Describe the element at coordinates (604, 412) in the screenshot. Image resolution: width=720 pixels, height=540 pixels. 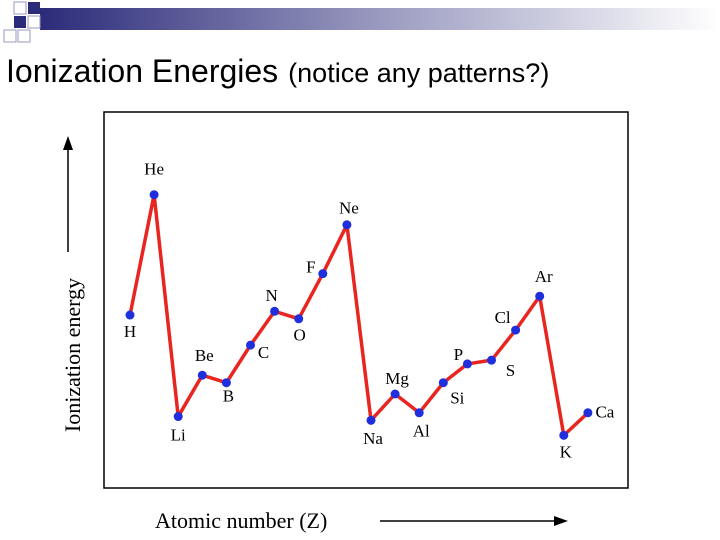
I see `element-label: Ca` at that location.